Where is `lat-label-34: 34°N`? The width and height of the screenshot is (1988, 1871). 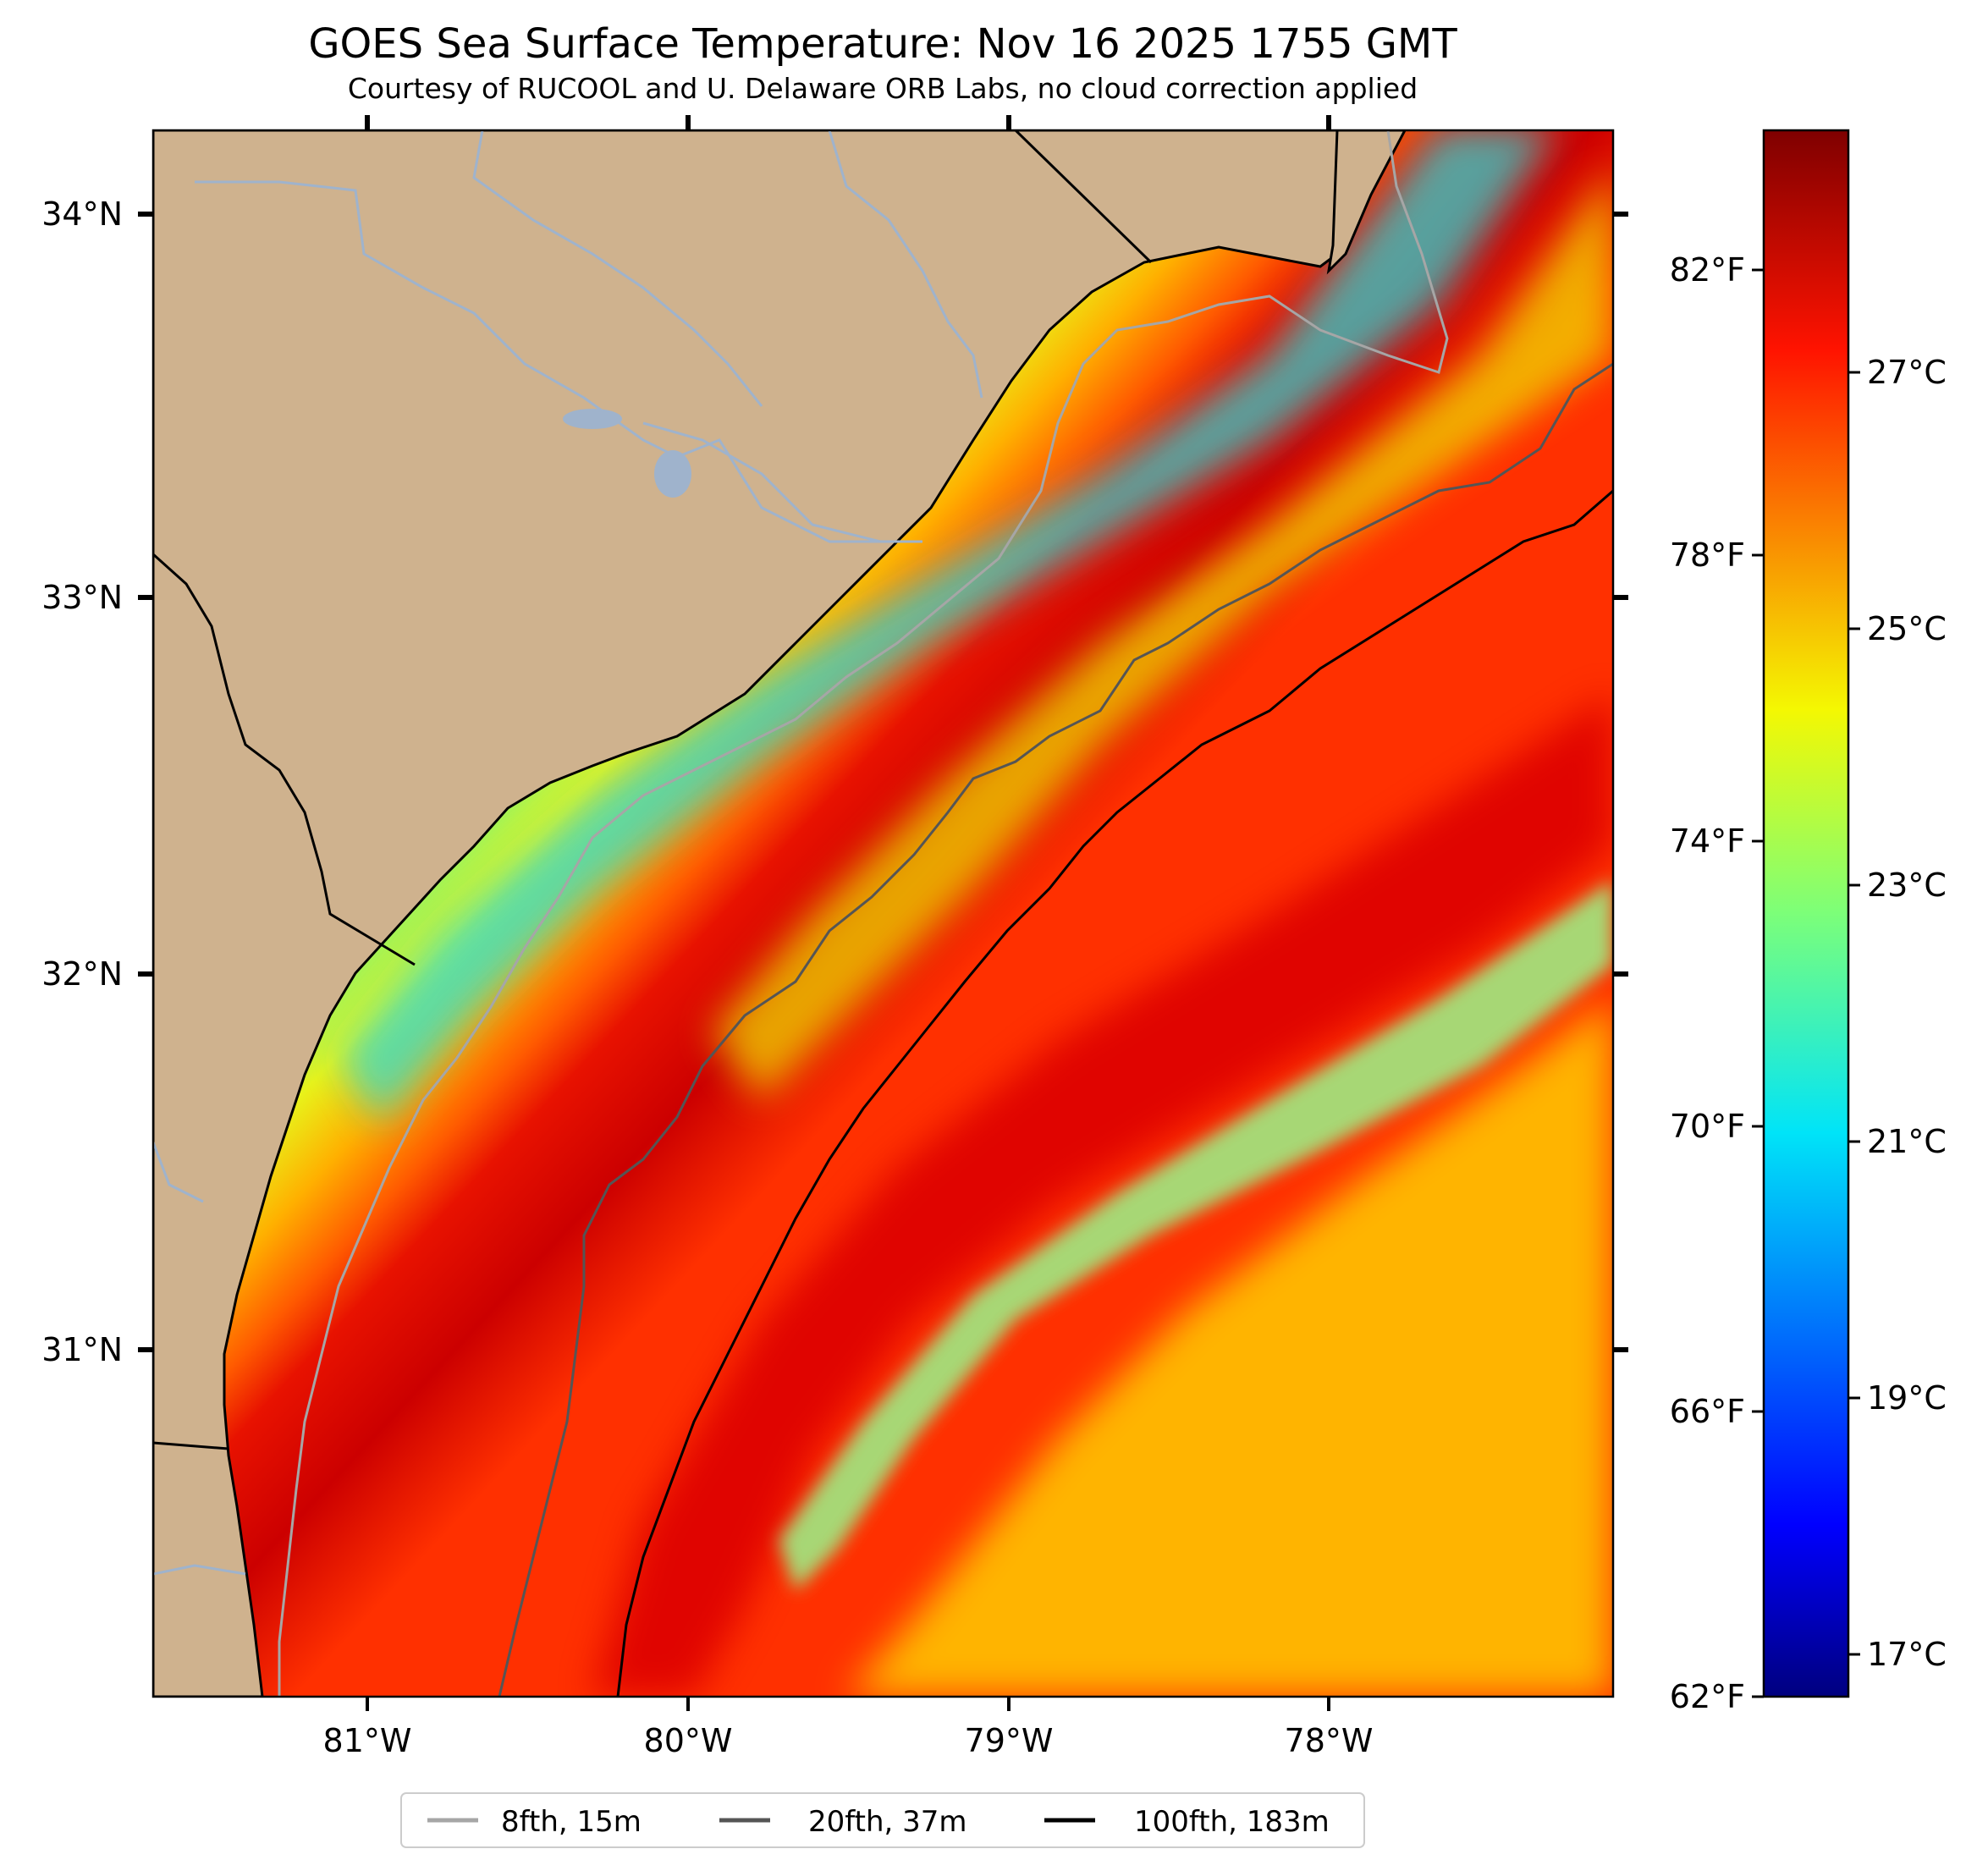
lat-label-34: 34°N is located at coordinates (82, 214).